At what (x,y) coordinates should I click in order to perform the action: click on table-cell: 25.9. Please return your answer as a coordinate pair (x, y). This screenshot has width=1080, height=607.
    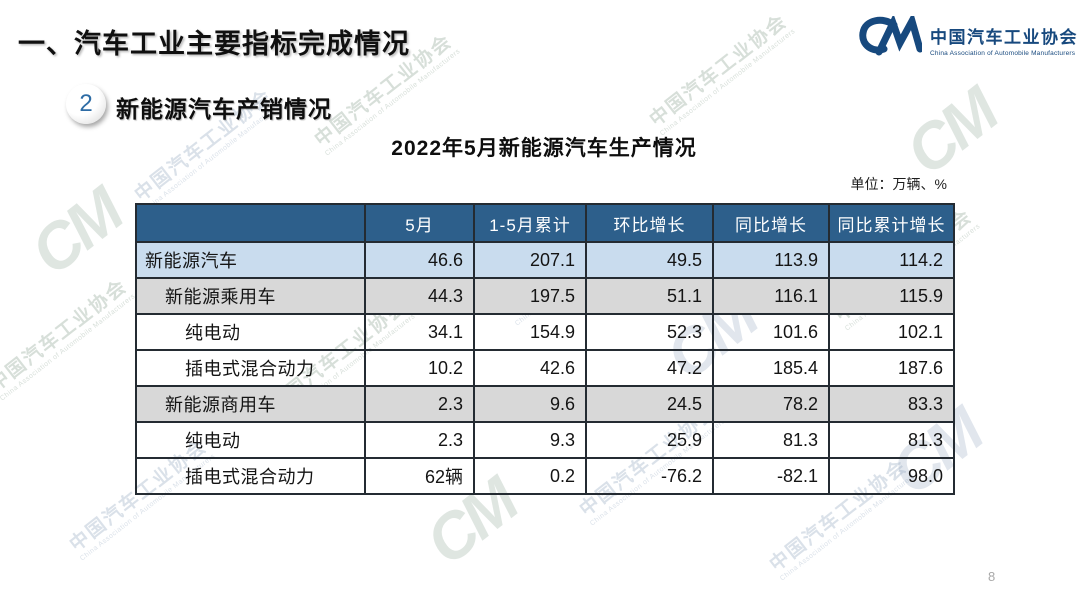
    Looking at the image, I should click on (649, 440).